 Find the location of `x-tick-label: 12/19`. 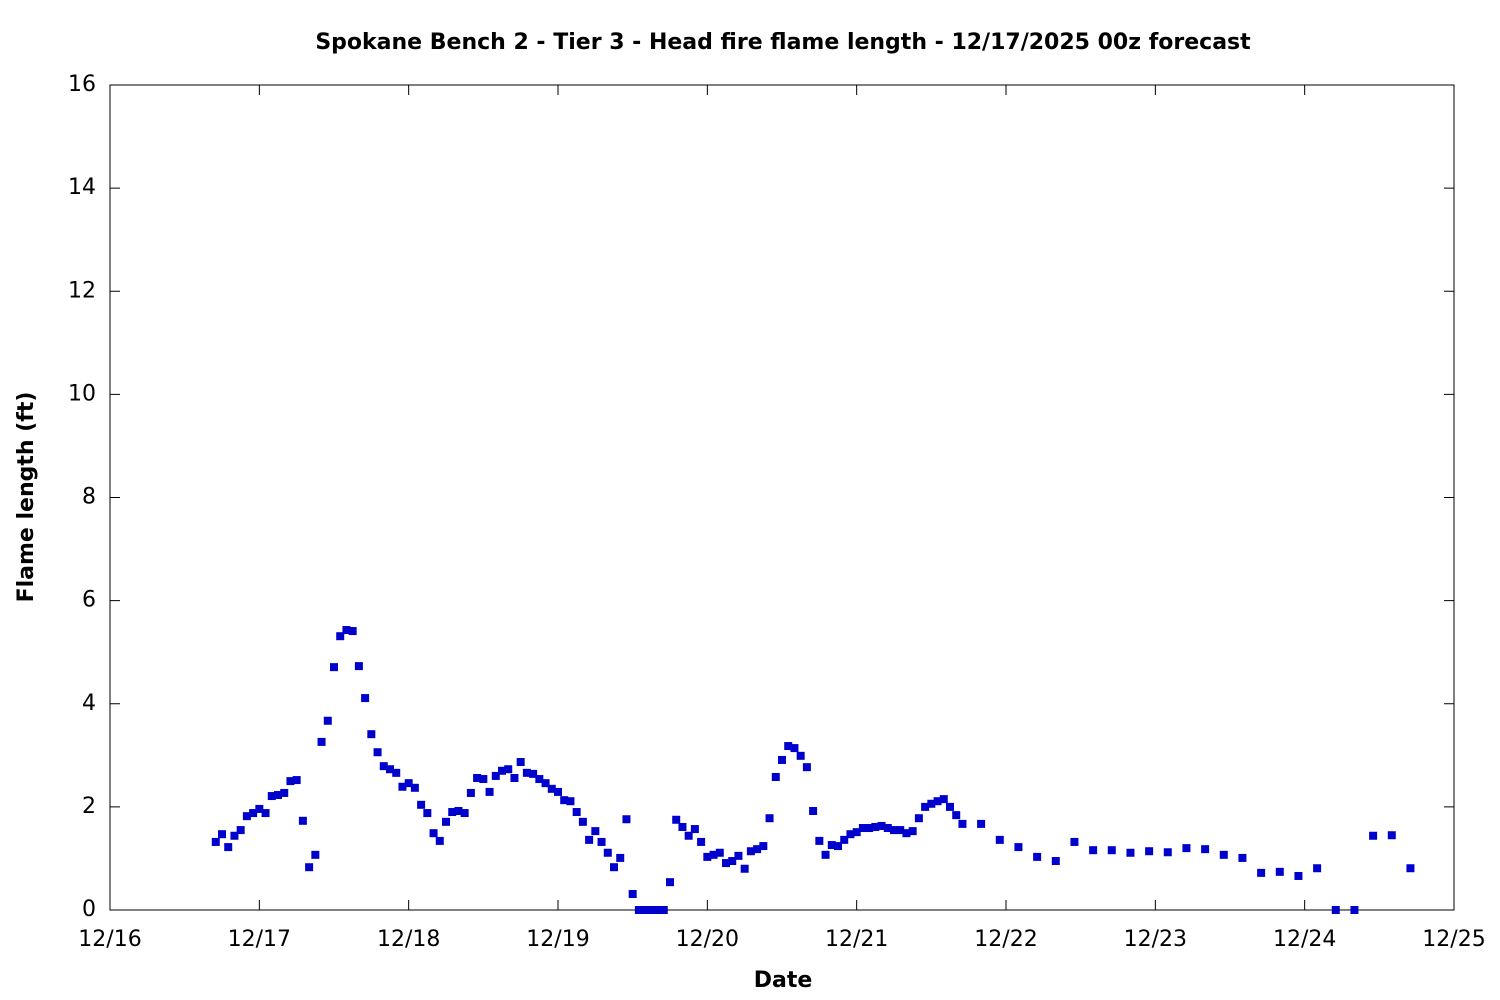

x-tick-label: 12/19 is located at coordinates (557, 939).